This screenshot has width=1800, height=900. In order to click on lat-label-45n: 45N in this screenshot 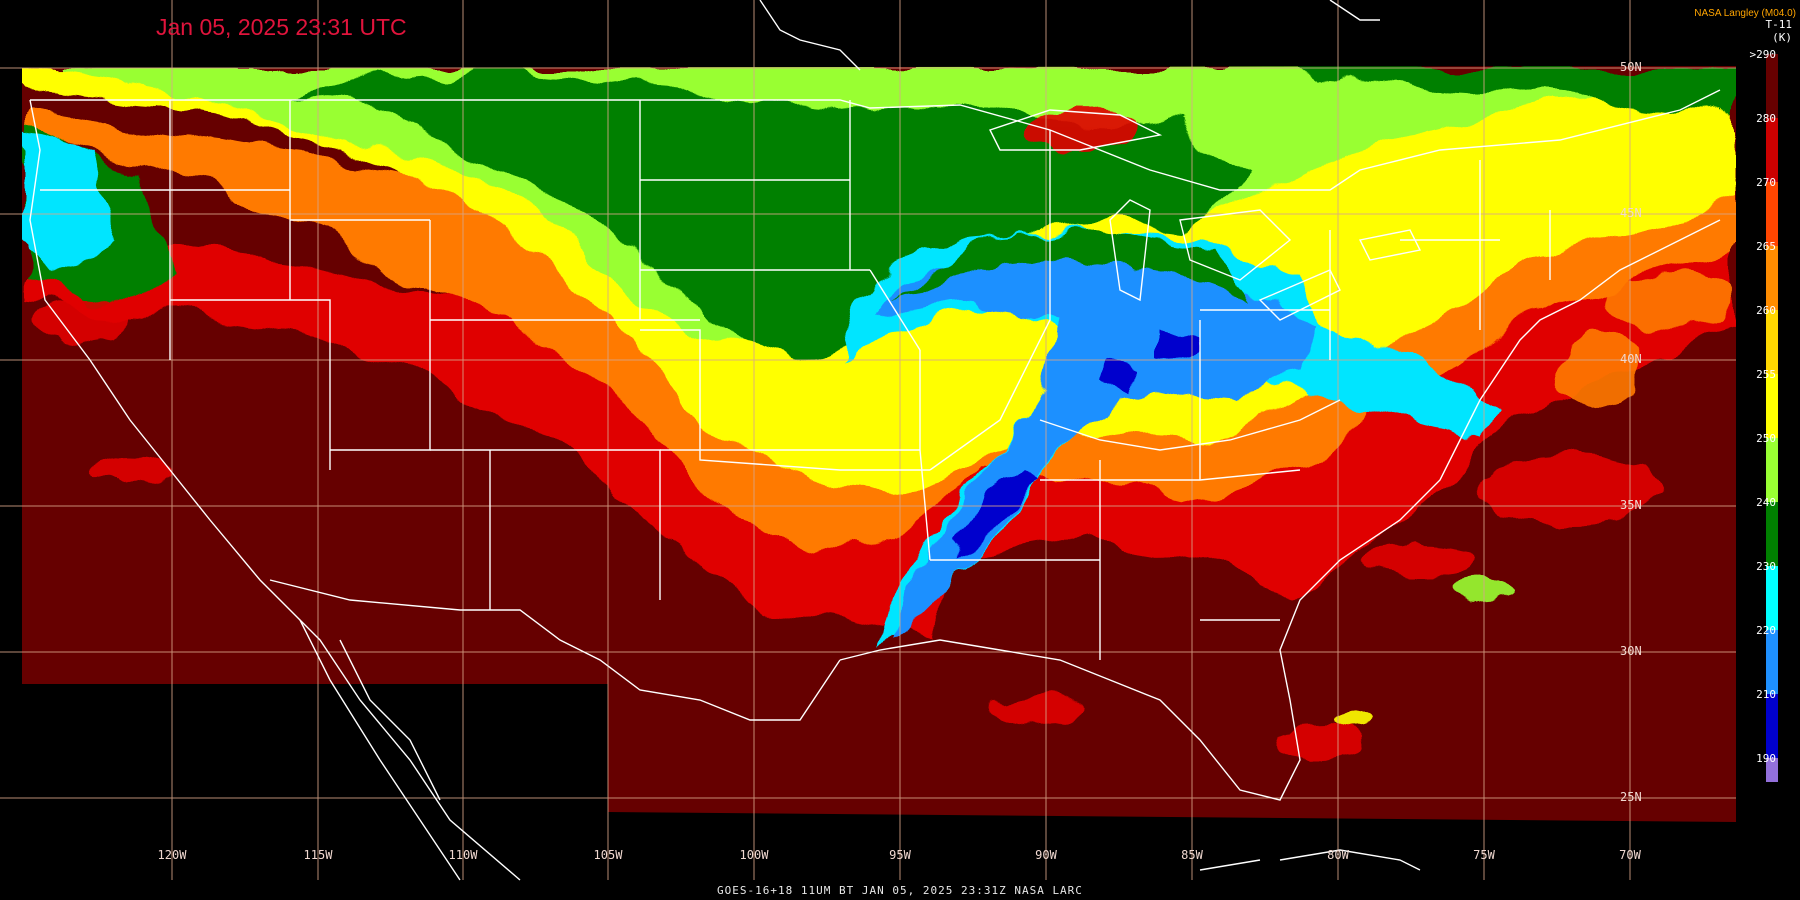, I will do `click(1631, 213)`.